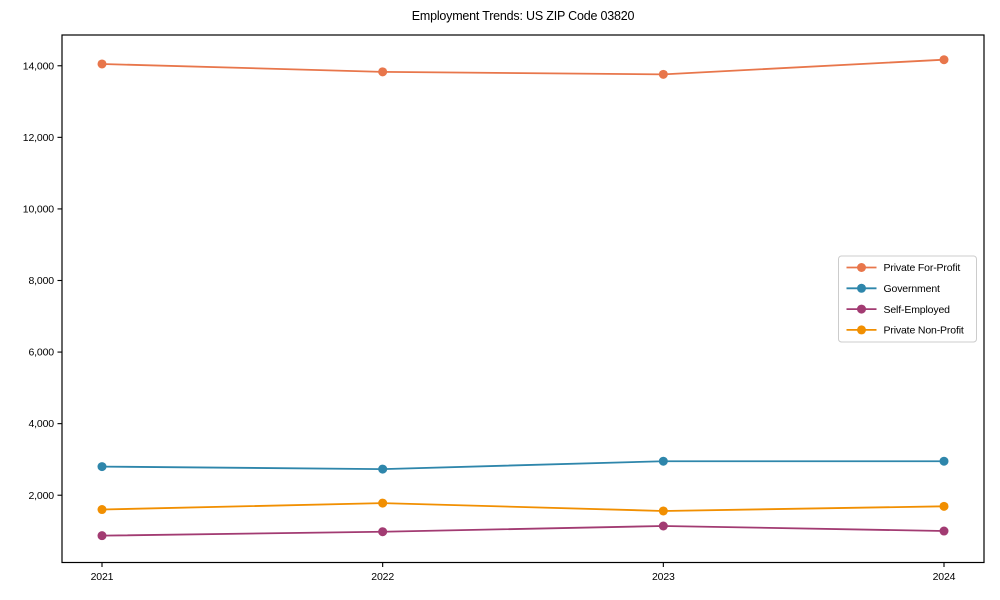  Describe the element at coordinates (39, 66) in the screenshot. I see `y-tick-label: 14,000` at that location.